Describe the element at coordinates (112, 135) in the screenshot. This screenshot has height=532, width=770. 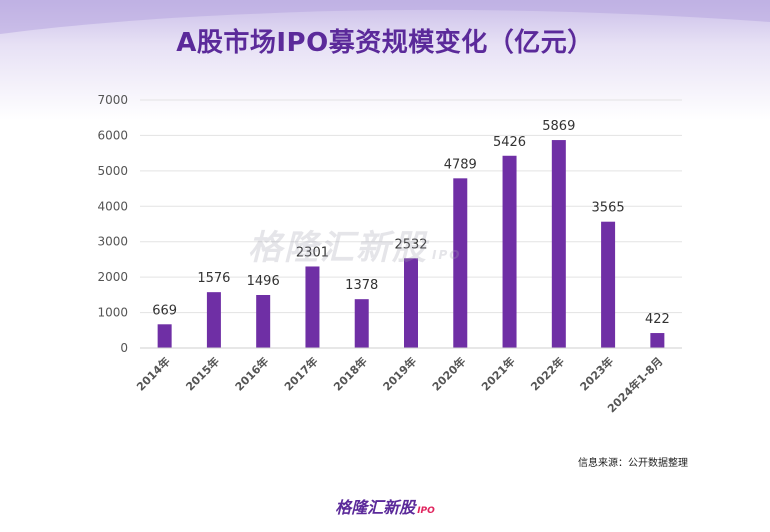
I see `y-tick-label: 6000` at that location.